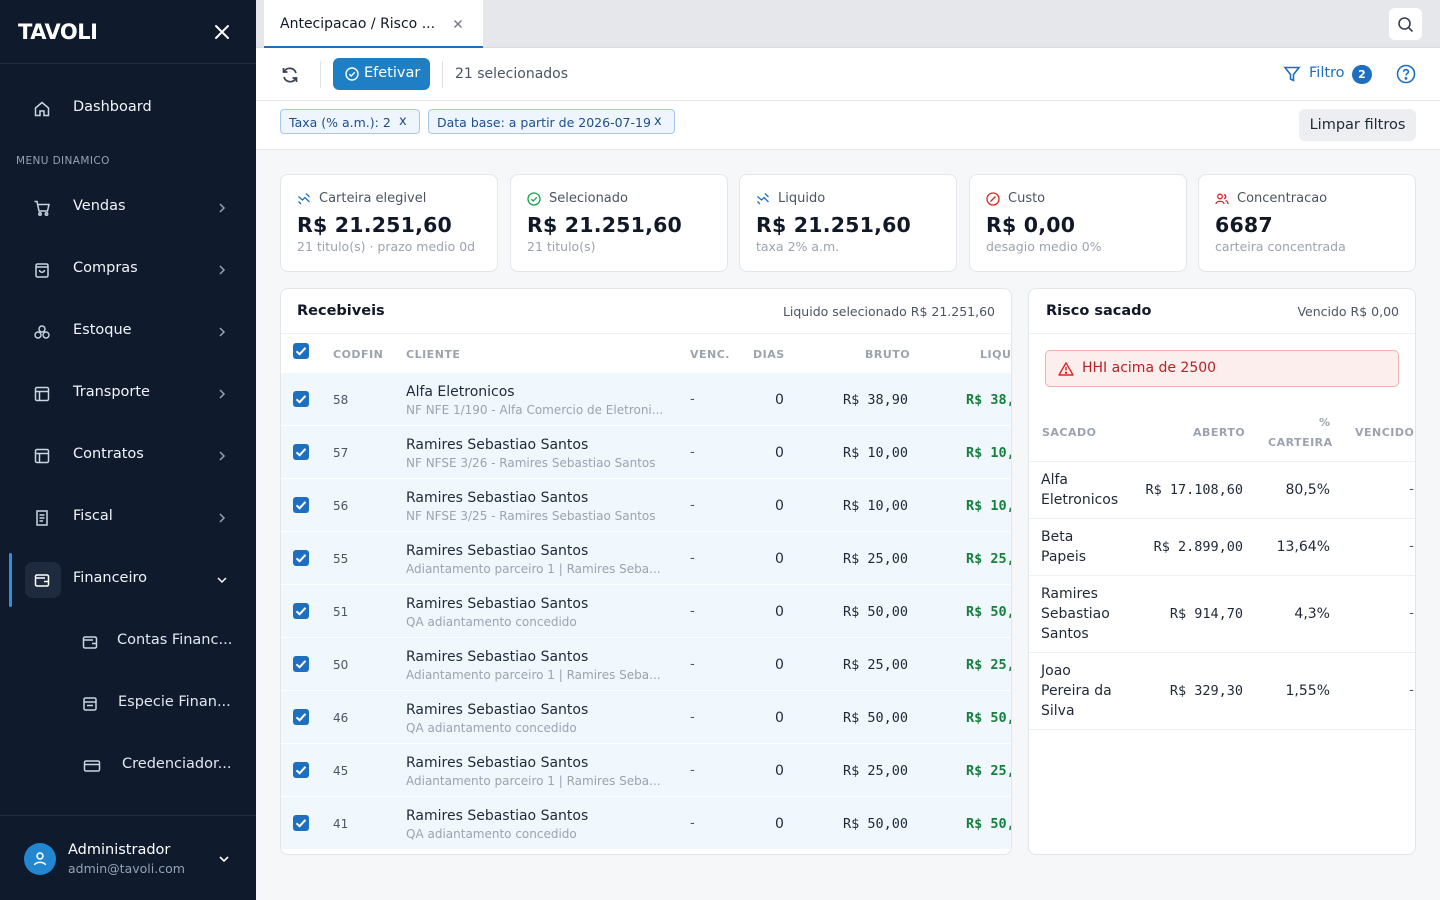 The width and height of the screenshot is (1440, 900). Describe the element at coordinates (875, 453) in the screenshot. I see `gross-cell: R$ 10,00` at that location.